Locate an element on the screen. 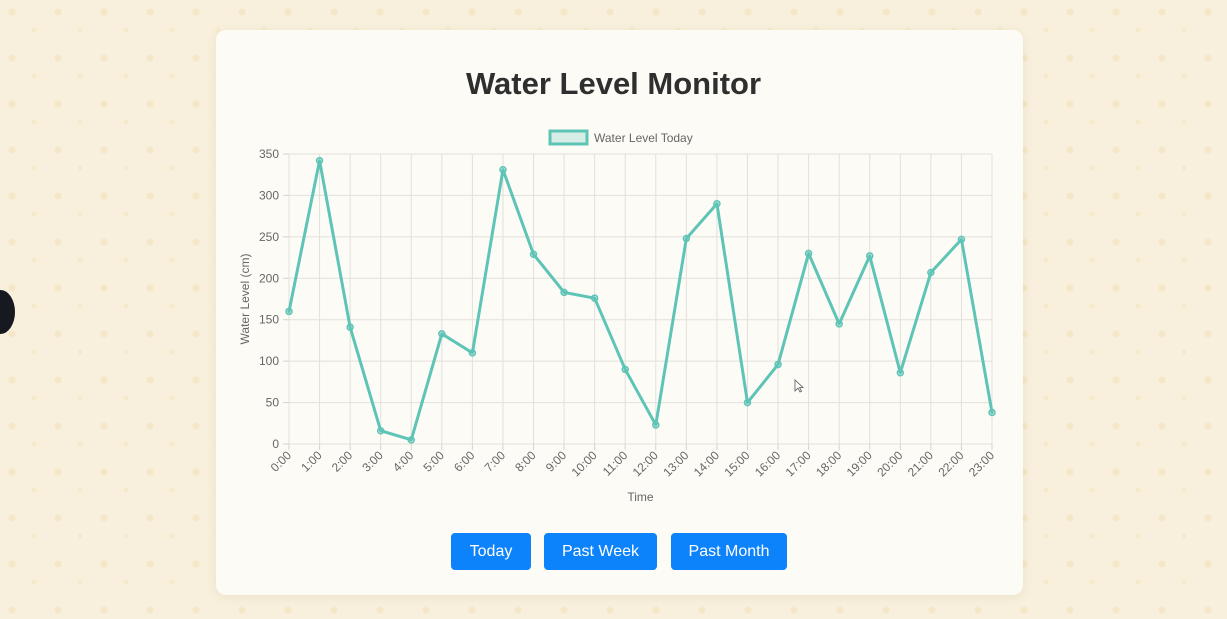  y-tick-label: 150 is located at coordinates (269, 320).